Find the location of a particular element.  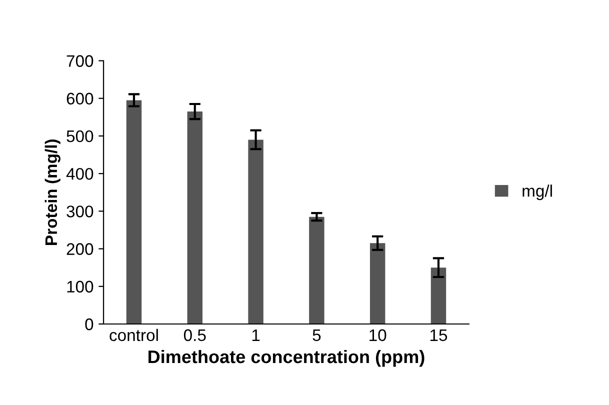

y-tick-label: 400 is located at coordinates (80, 174).